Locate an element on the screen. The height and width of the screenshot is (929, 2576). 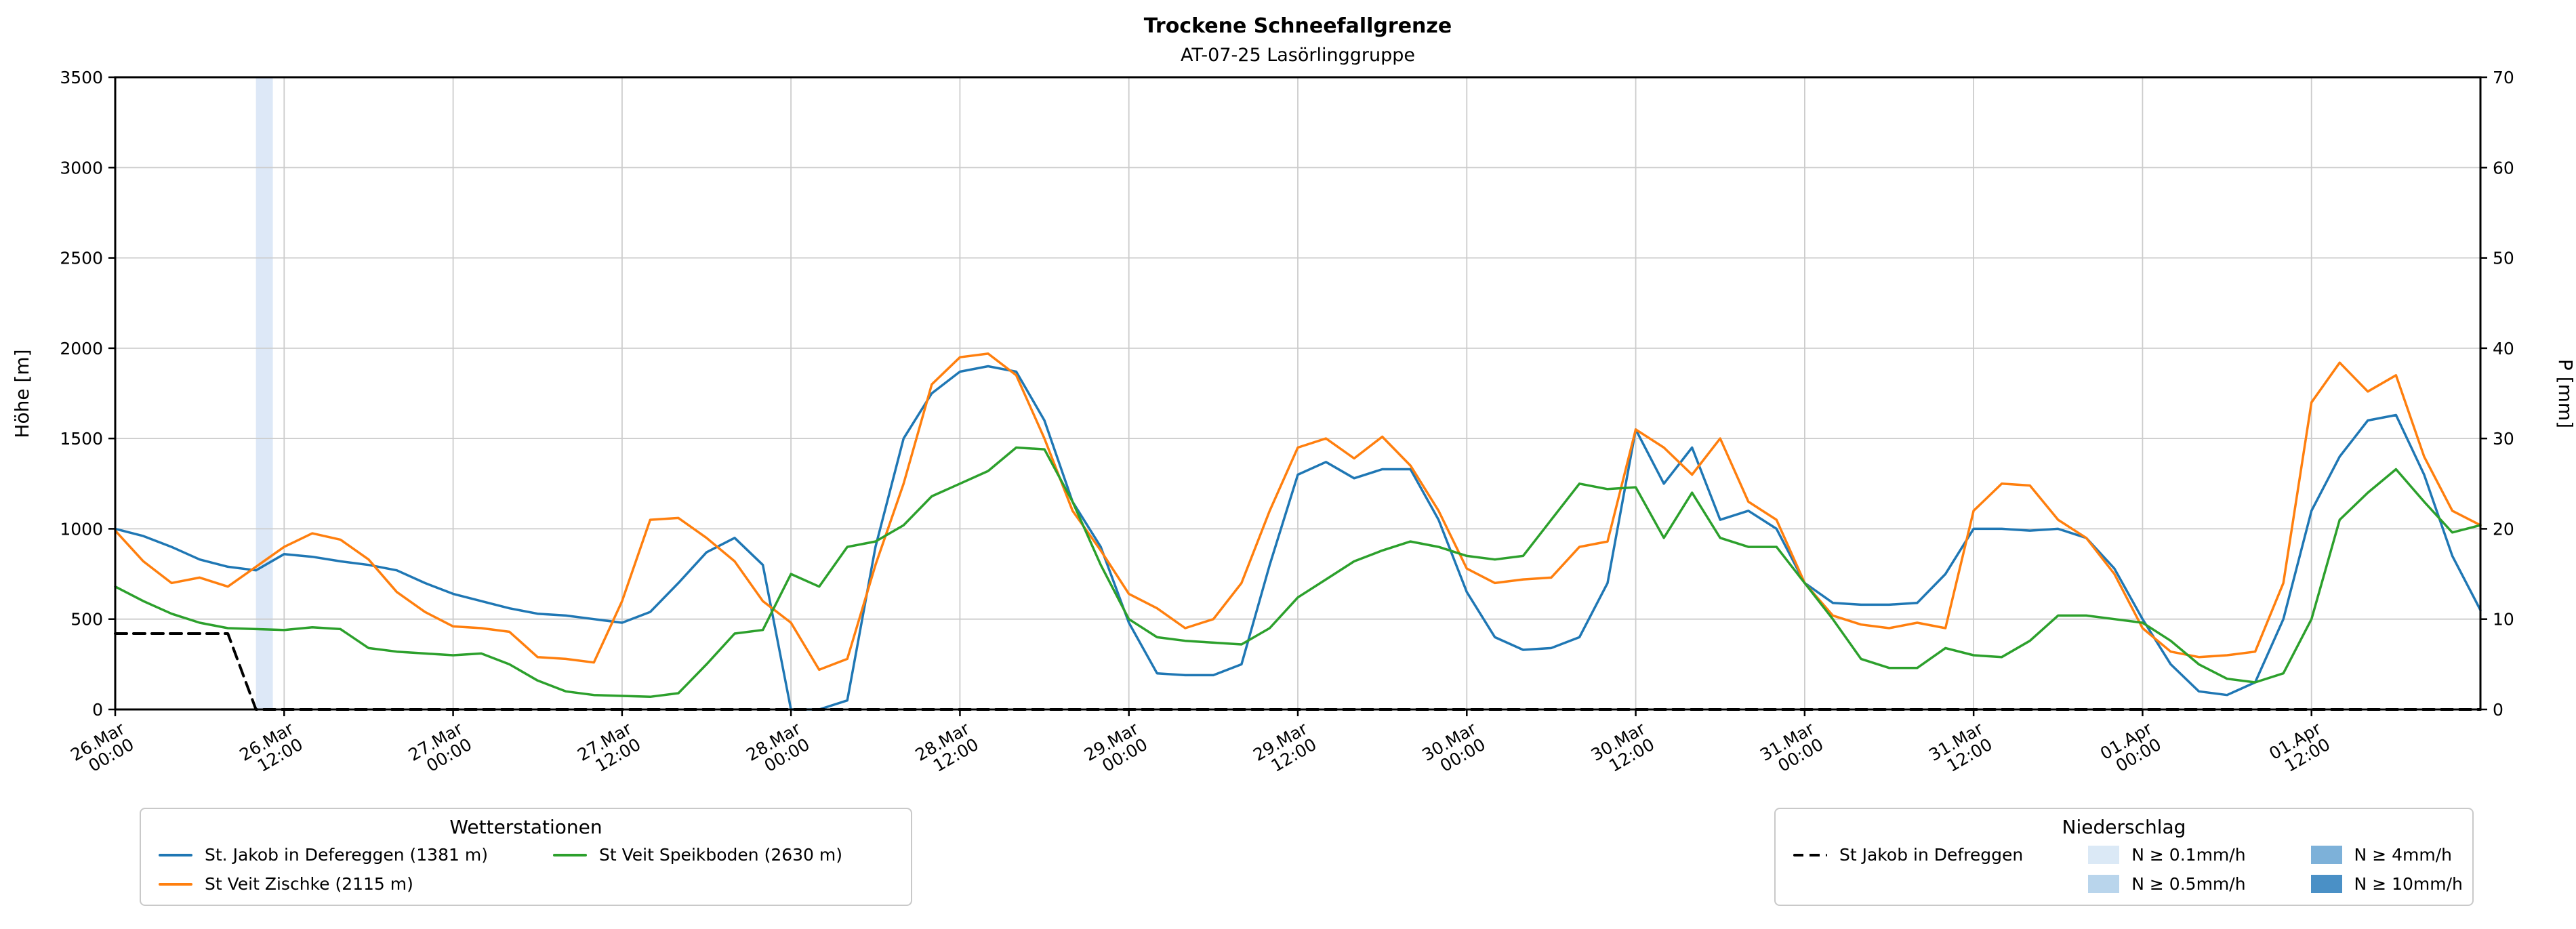
legend-item: N ≥ 10mm/h is located at coordinates (2387, 884).